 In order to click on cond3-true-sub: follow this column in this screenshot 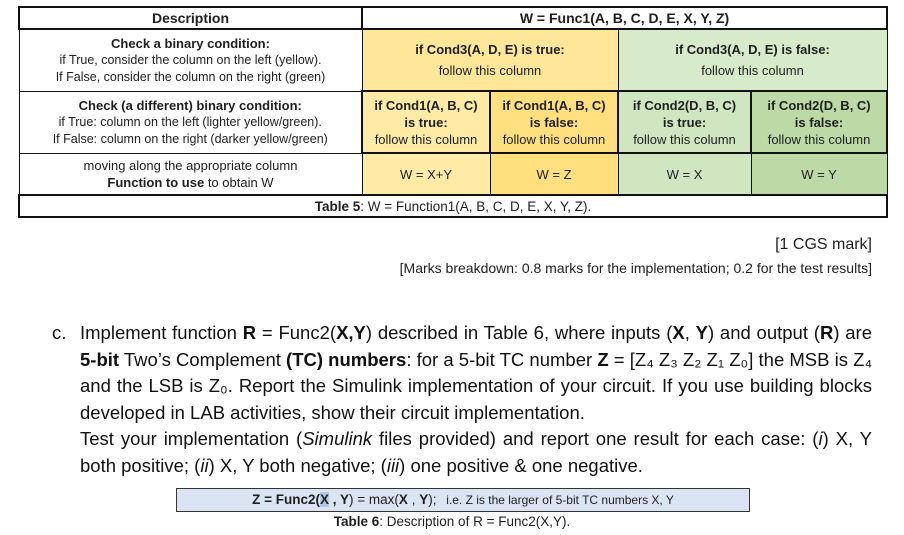, I will do `click(490, 70)`.